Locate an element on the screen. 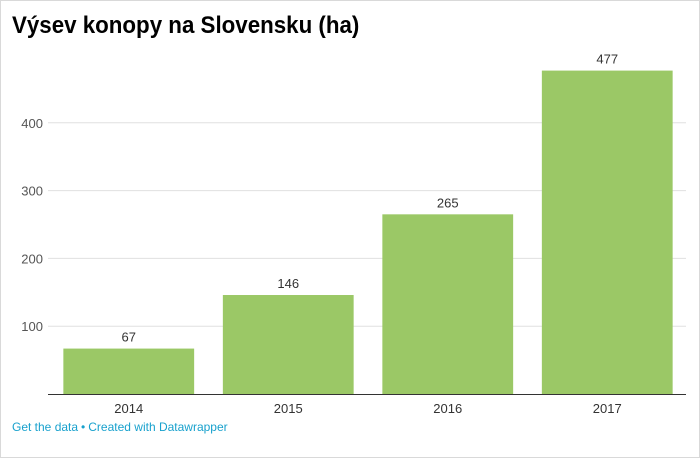 The image size is (700, 458). x-tick-label-2017: 2017 is located at coordinates (607, 408).